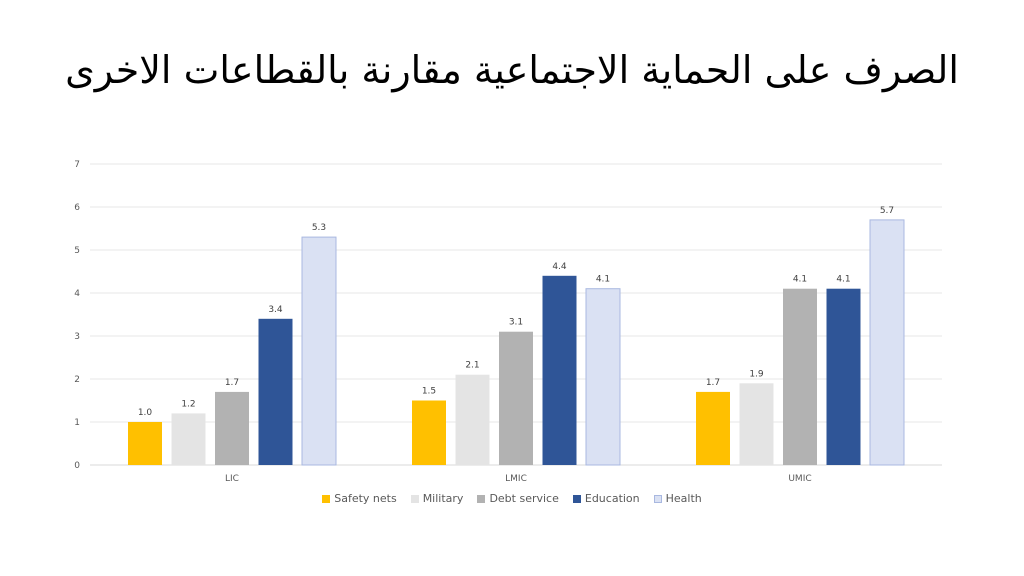 The height and width of the screenshot is (576, 1024). Describe the element at coordinates (713, 428) in the screenshot. I see `bar-safety-nets-umic` at that location.